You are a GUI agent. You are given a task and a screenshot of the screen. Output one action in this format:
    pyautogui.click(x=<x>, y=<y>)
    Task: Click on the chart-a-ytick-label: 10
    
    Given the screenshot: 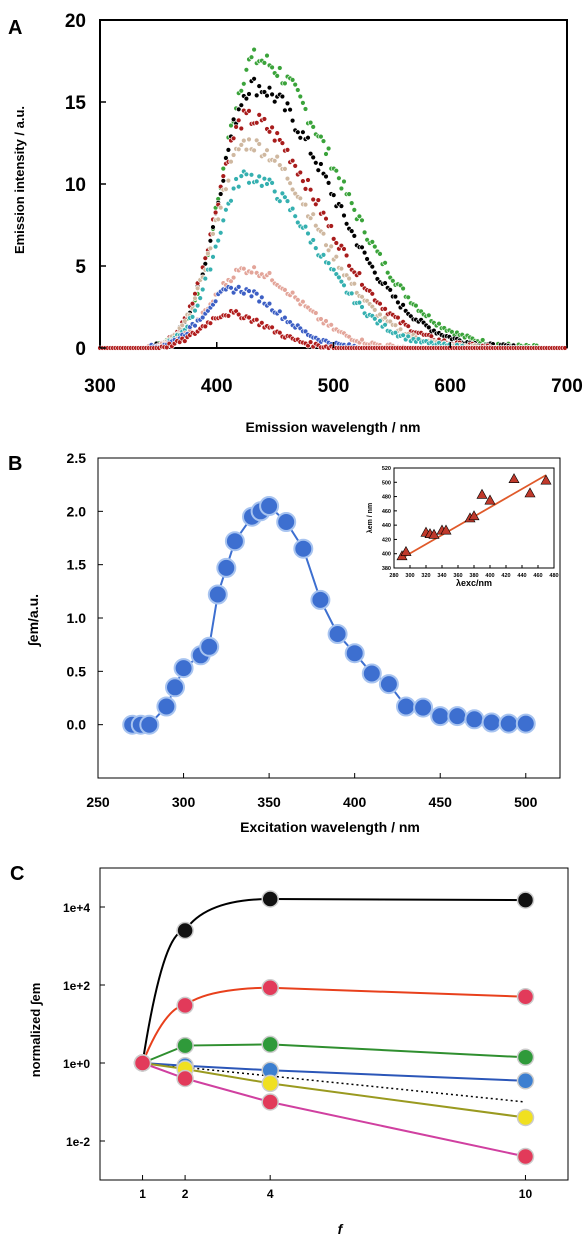 What is the action you would take?
    pyautogui.click(x=75, y=185)
    